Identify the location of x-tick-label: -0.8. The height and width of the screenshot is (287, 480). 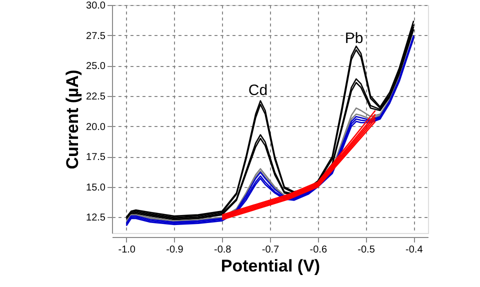
(223, 250).